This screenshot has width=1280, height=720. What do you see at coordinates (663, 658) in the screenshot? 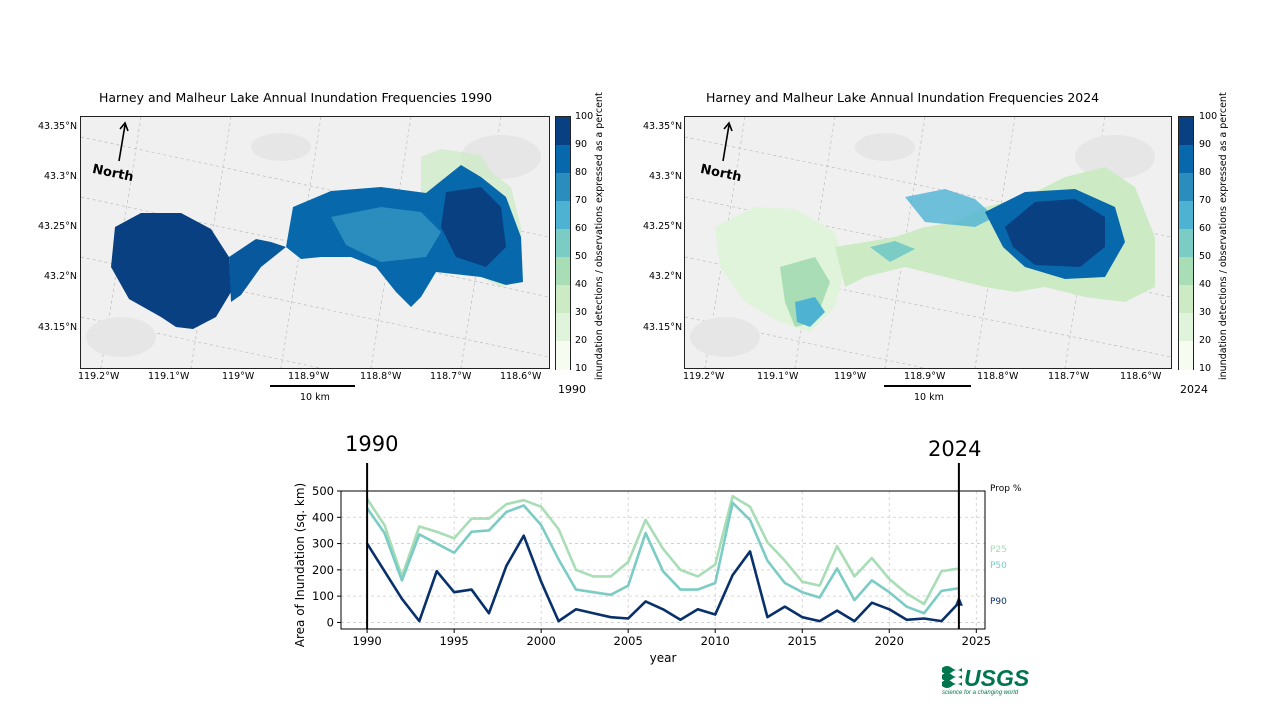
I see `x-axis-label: year` at bounding box center [663, 658].